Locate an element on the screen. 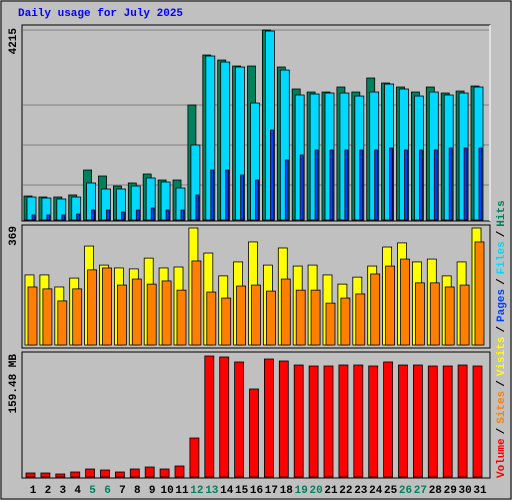 The image size is (512, 500). x-tick-label: 24 is located at coordinates (376, 491).